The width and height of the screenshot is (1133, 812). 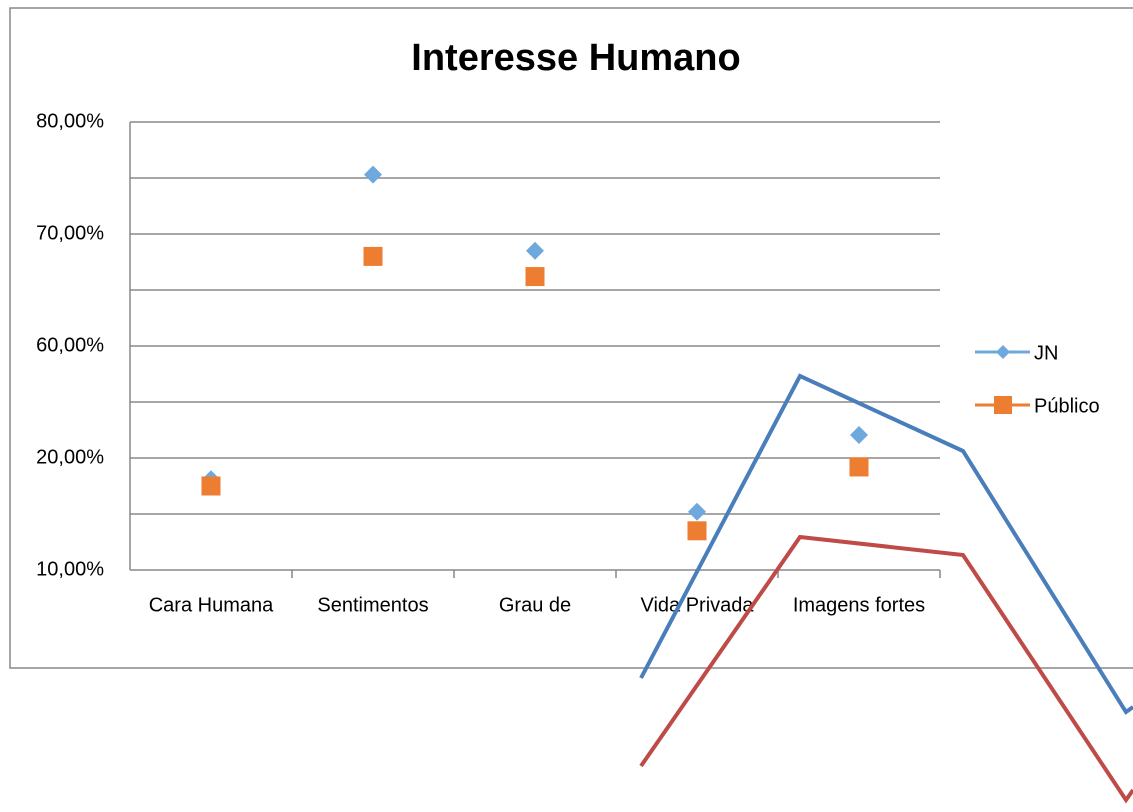 What do you see at coordinates (886, 669) in the screenshot?
I see `stray-line` at bounding box center [886, 669].